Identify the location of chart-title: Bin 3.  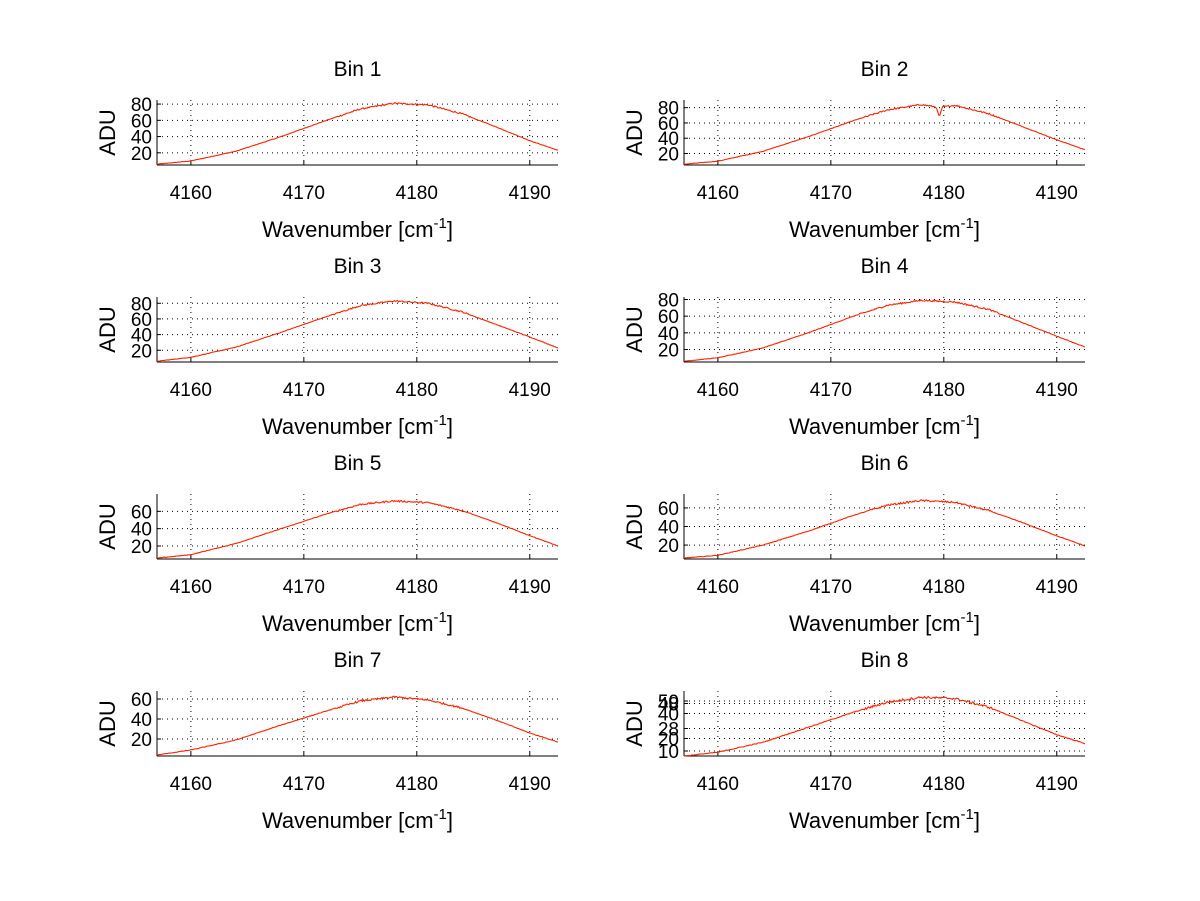
(358, 266).